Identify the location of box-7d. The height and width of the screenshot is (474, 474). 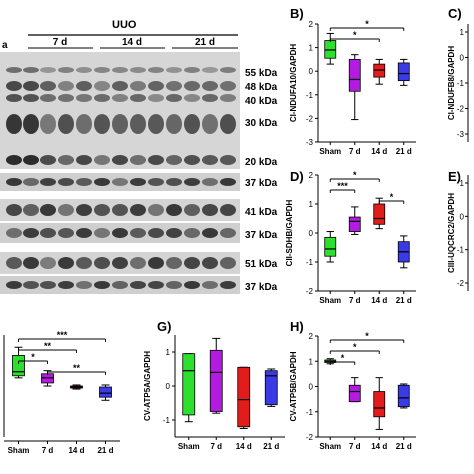
(216, 375).